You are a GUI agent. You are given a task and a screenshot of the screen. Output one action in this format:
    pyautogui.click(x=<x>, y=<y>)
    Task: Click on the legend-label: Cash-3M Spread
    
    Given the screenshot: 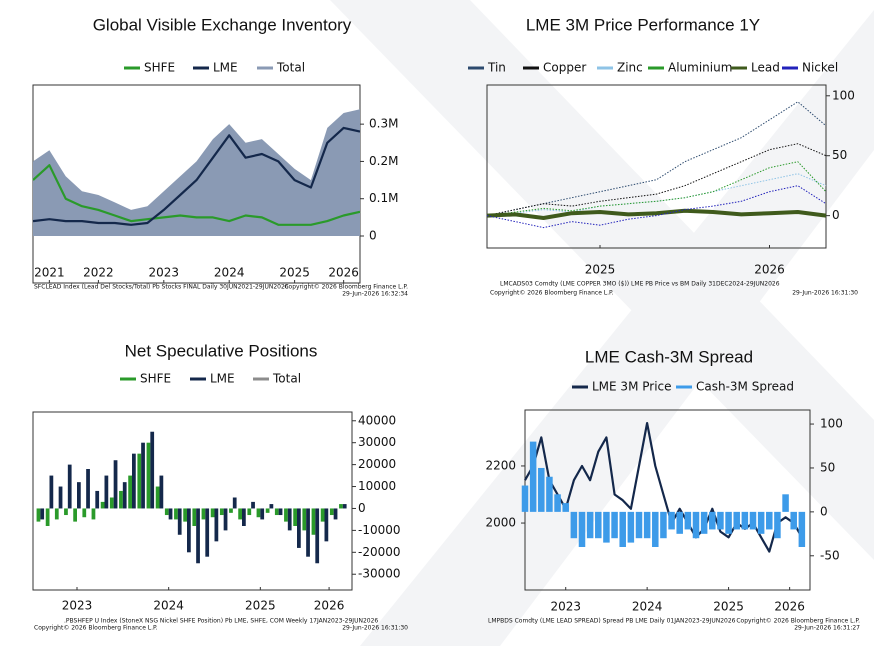 What is the action you would take?
    pyautogui.click(x=745, y=387)
    